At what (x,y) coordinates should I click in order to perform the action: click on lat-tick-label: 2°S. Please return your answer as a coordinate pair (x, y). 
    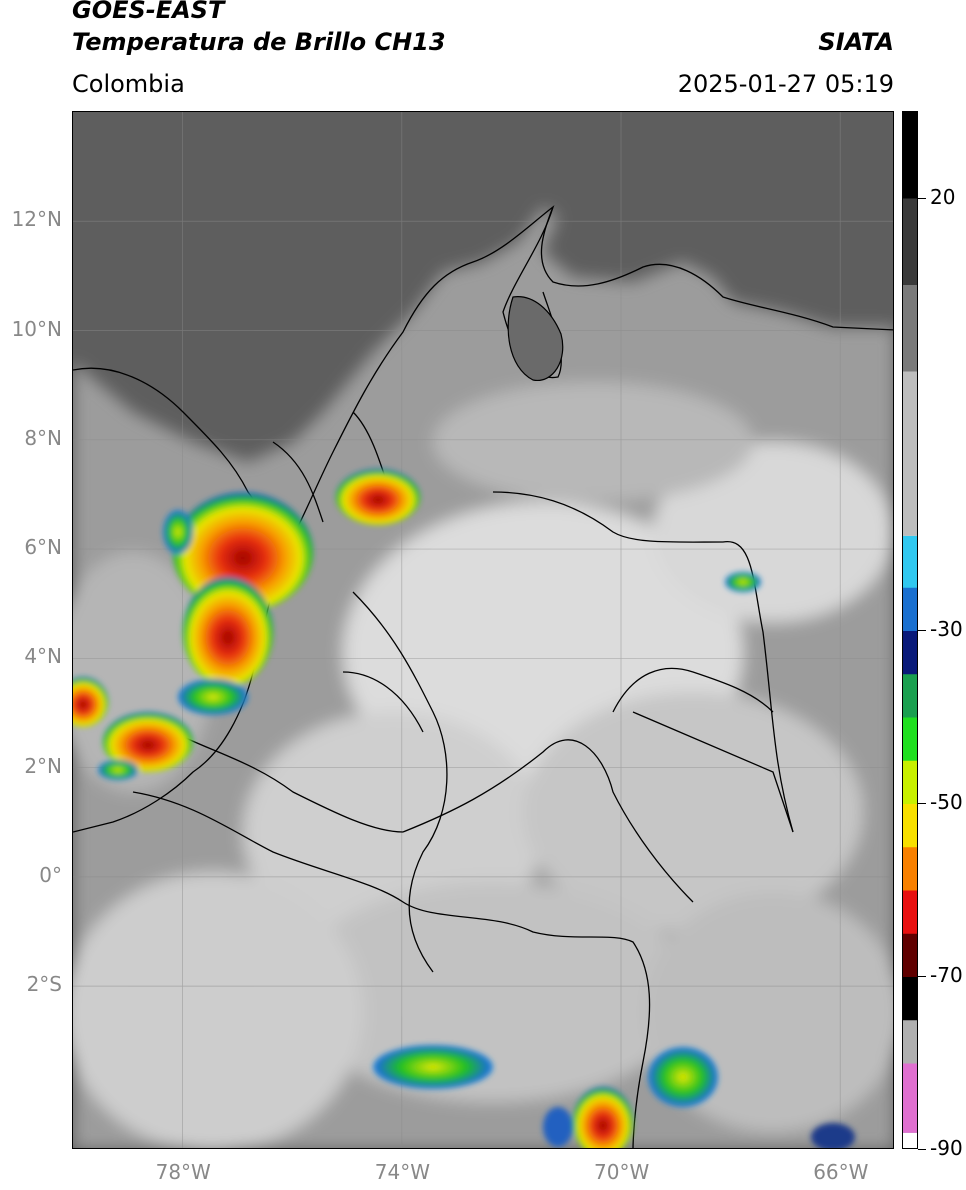
    Looking at the image, I should click on (44, 984).